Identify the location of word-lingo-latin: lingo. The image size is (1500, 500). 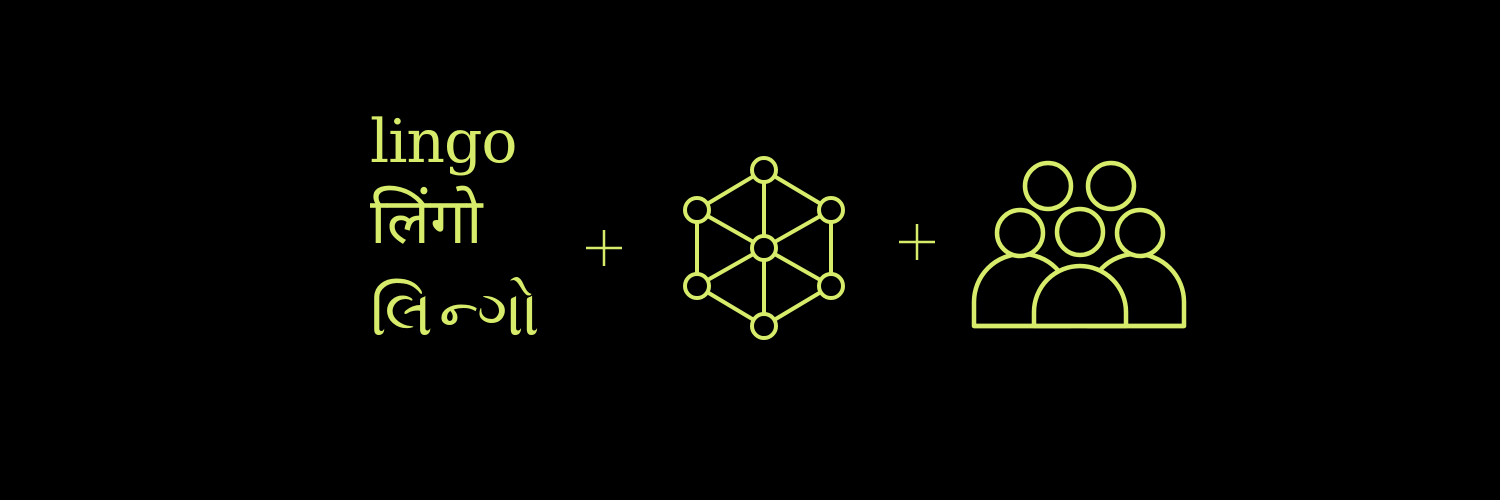
(444, 142).